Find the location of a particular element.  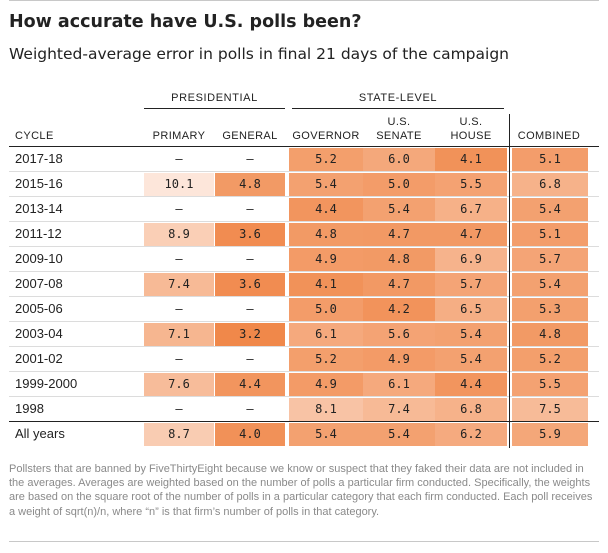

cell-house: 6.7 is located at coordinates (471, 209).